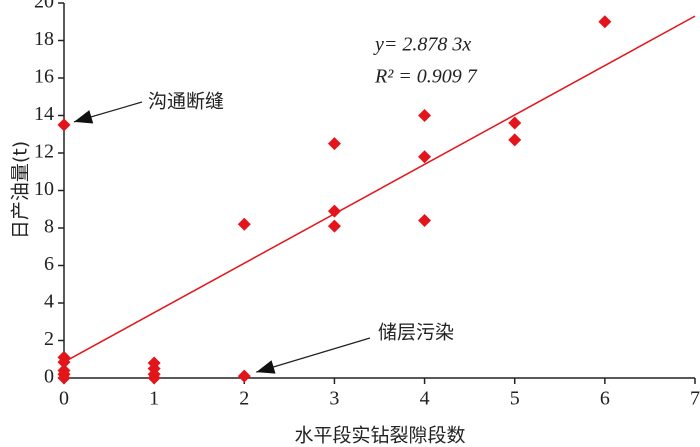 Image resolution: width=700 pixels, height=447 pixels. I want to click on x-tick-label: 0, so click(64, 399).